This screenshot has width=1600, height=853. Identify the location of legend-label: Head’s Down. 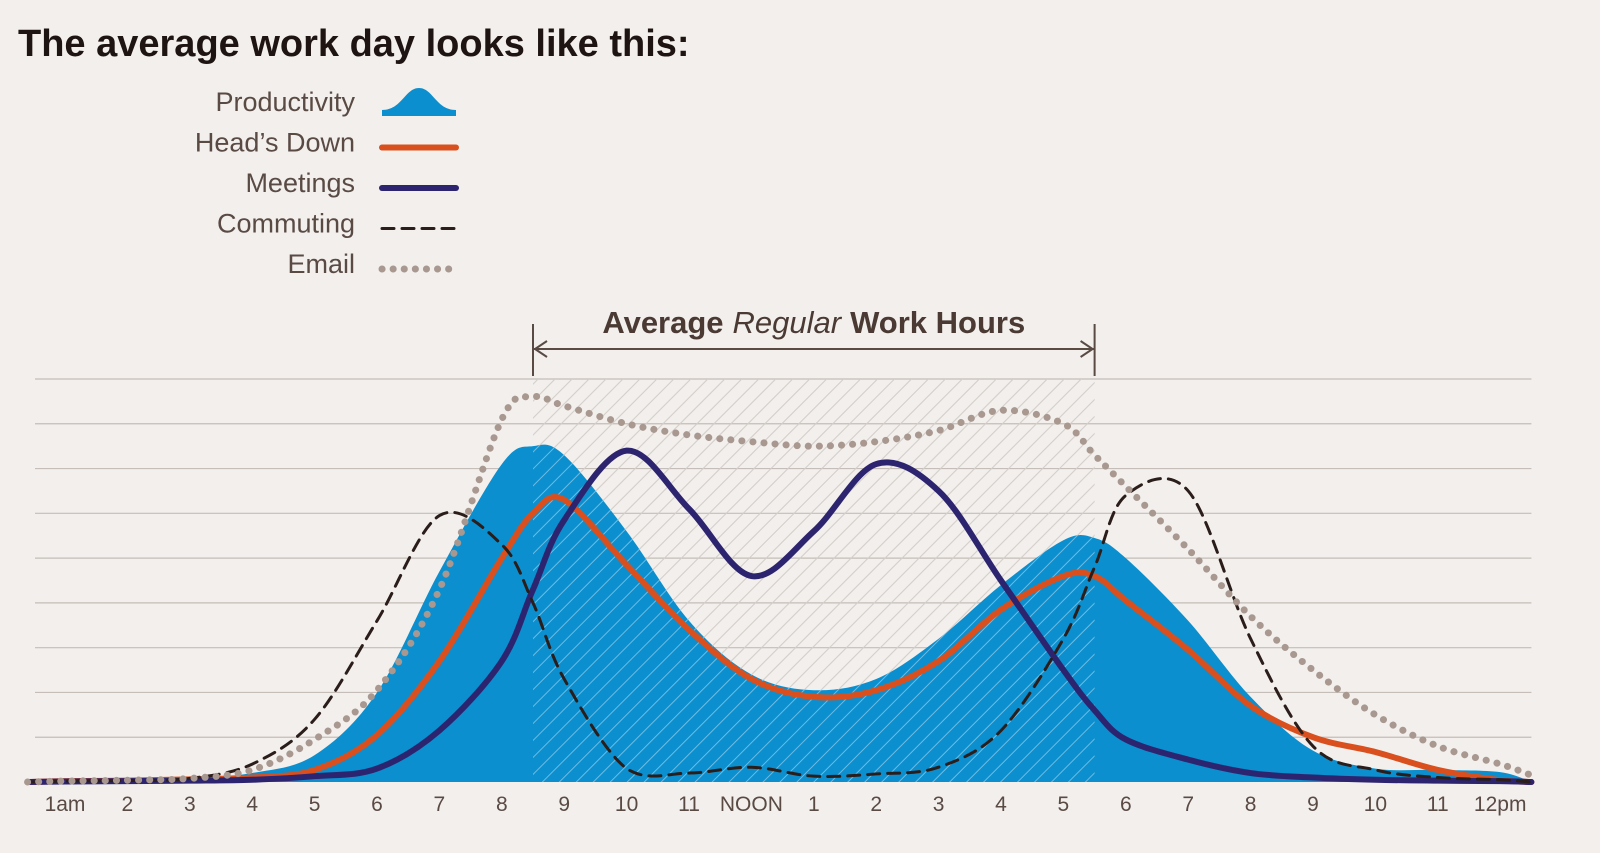
(275, 143).